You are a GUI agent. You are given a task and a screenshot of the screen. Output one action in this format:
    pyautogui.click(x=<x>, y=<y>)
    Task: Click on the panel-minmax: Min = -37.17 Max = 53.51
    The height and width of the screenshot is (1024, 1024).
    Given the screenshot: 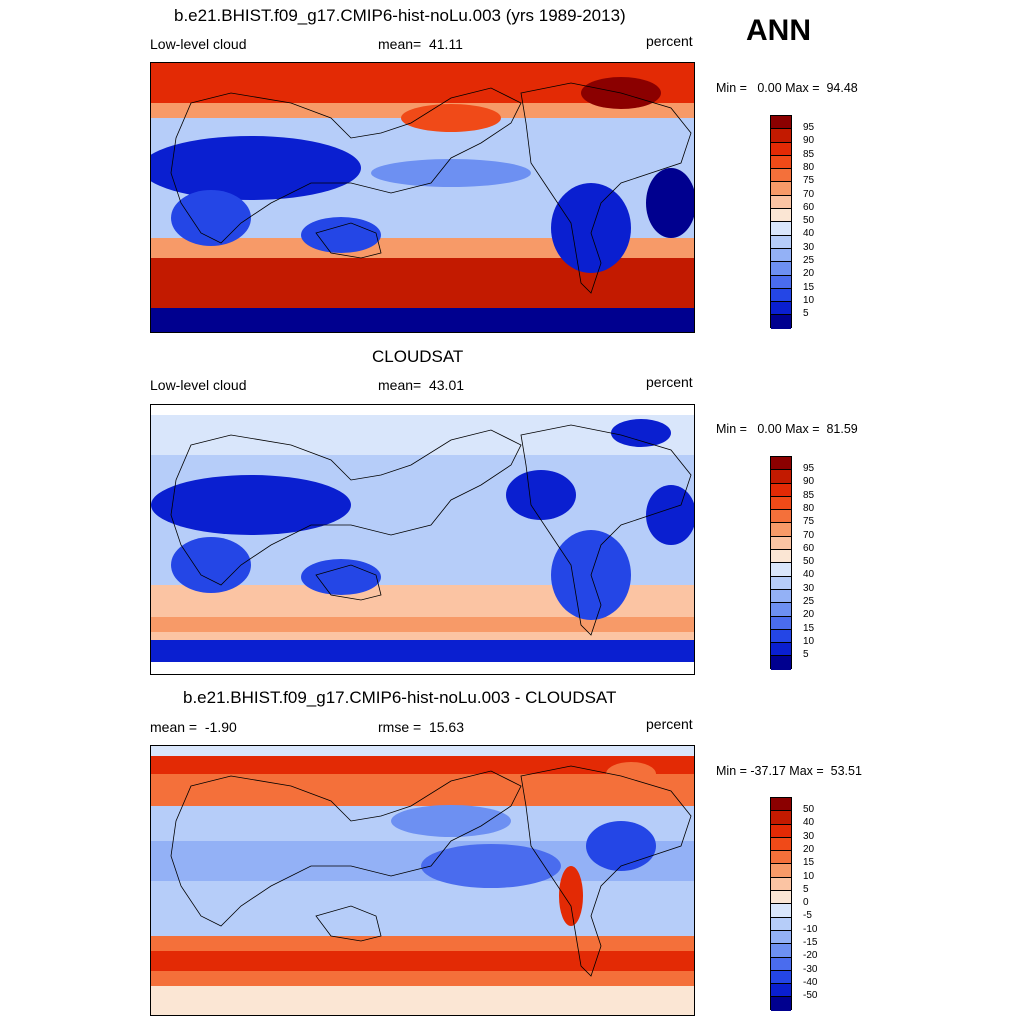 What is the action you would take?
    pyautogui.click(x=789, y=771)
    